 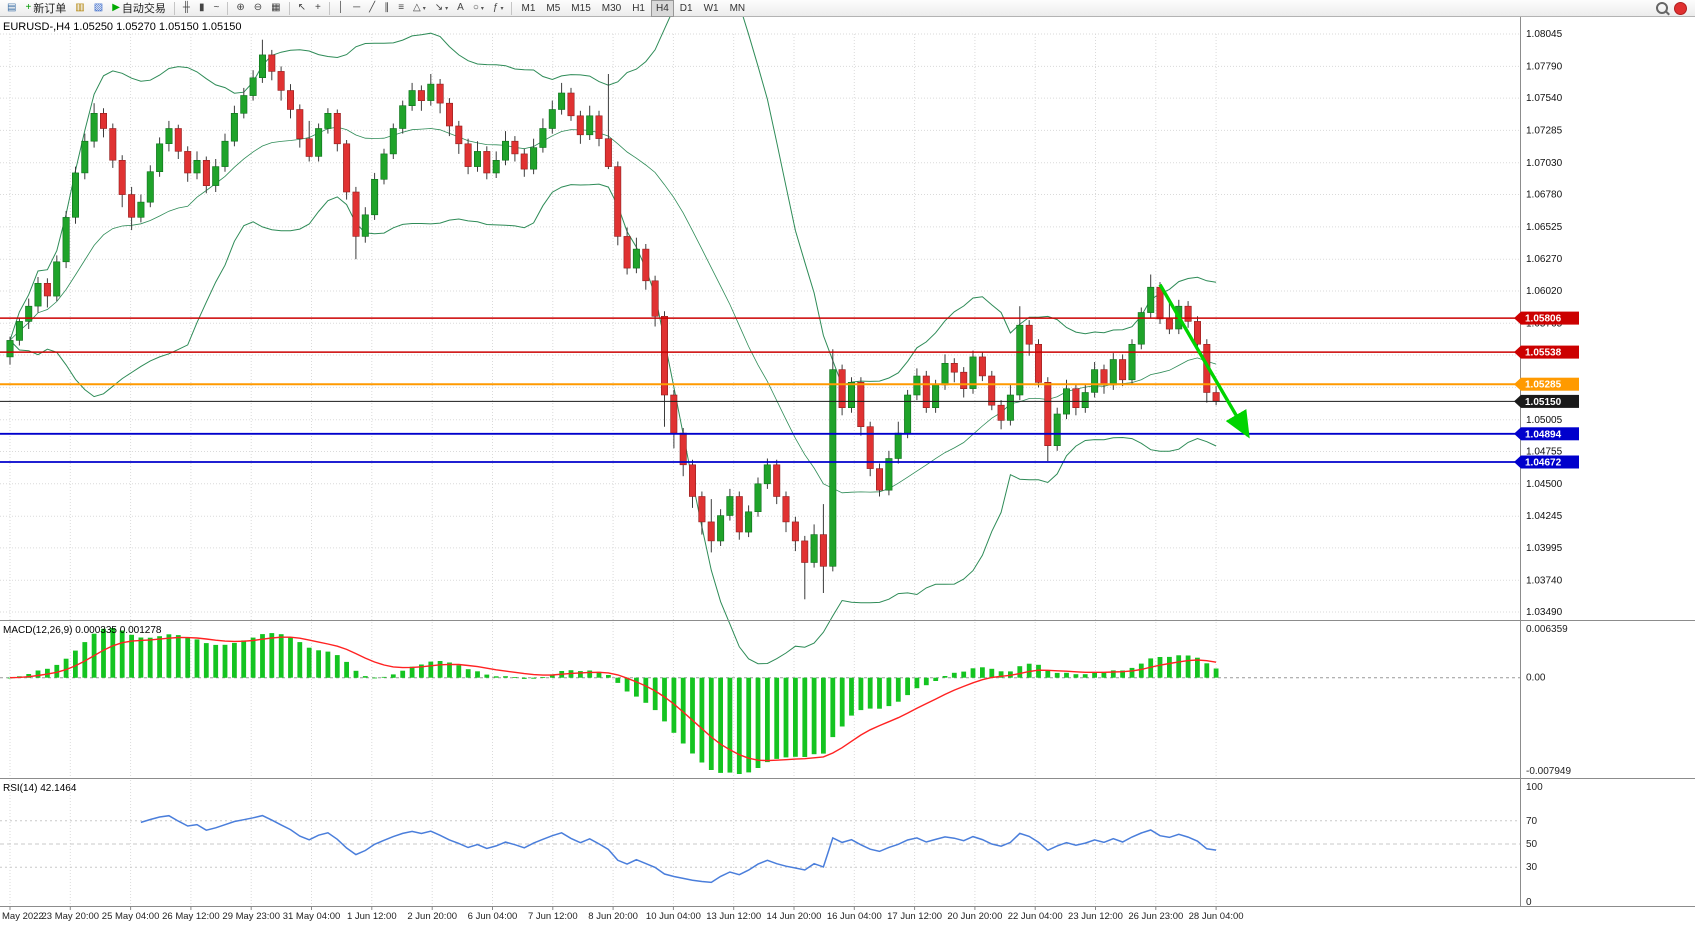 I want to click on trendline-button: ╱, so click(x=372, y=8).